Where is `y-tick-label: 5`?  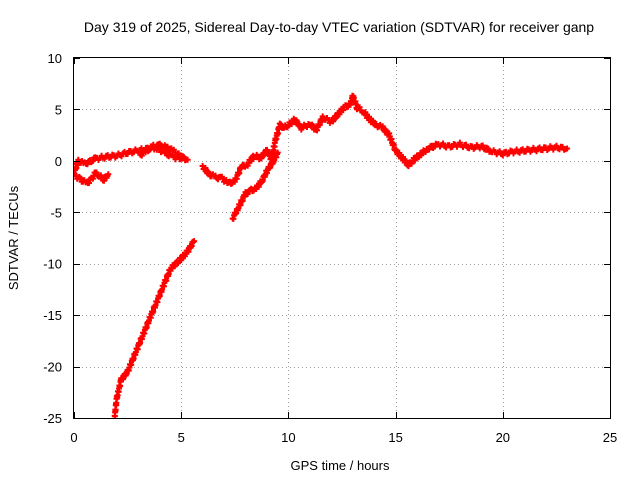
y-tick-label: 5 is located at coordinates (58, 109).